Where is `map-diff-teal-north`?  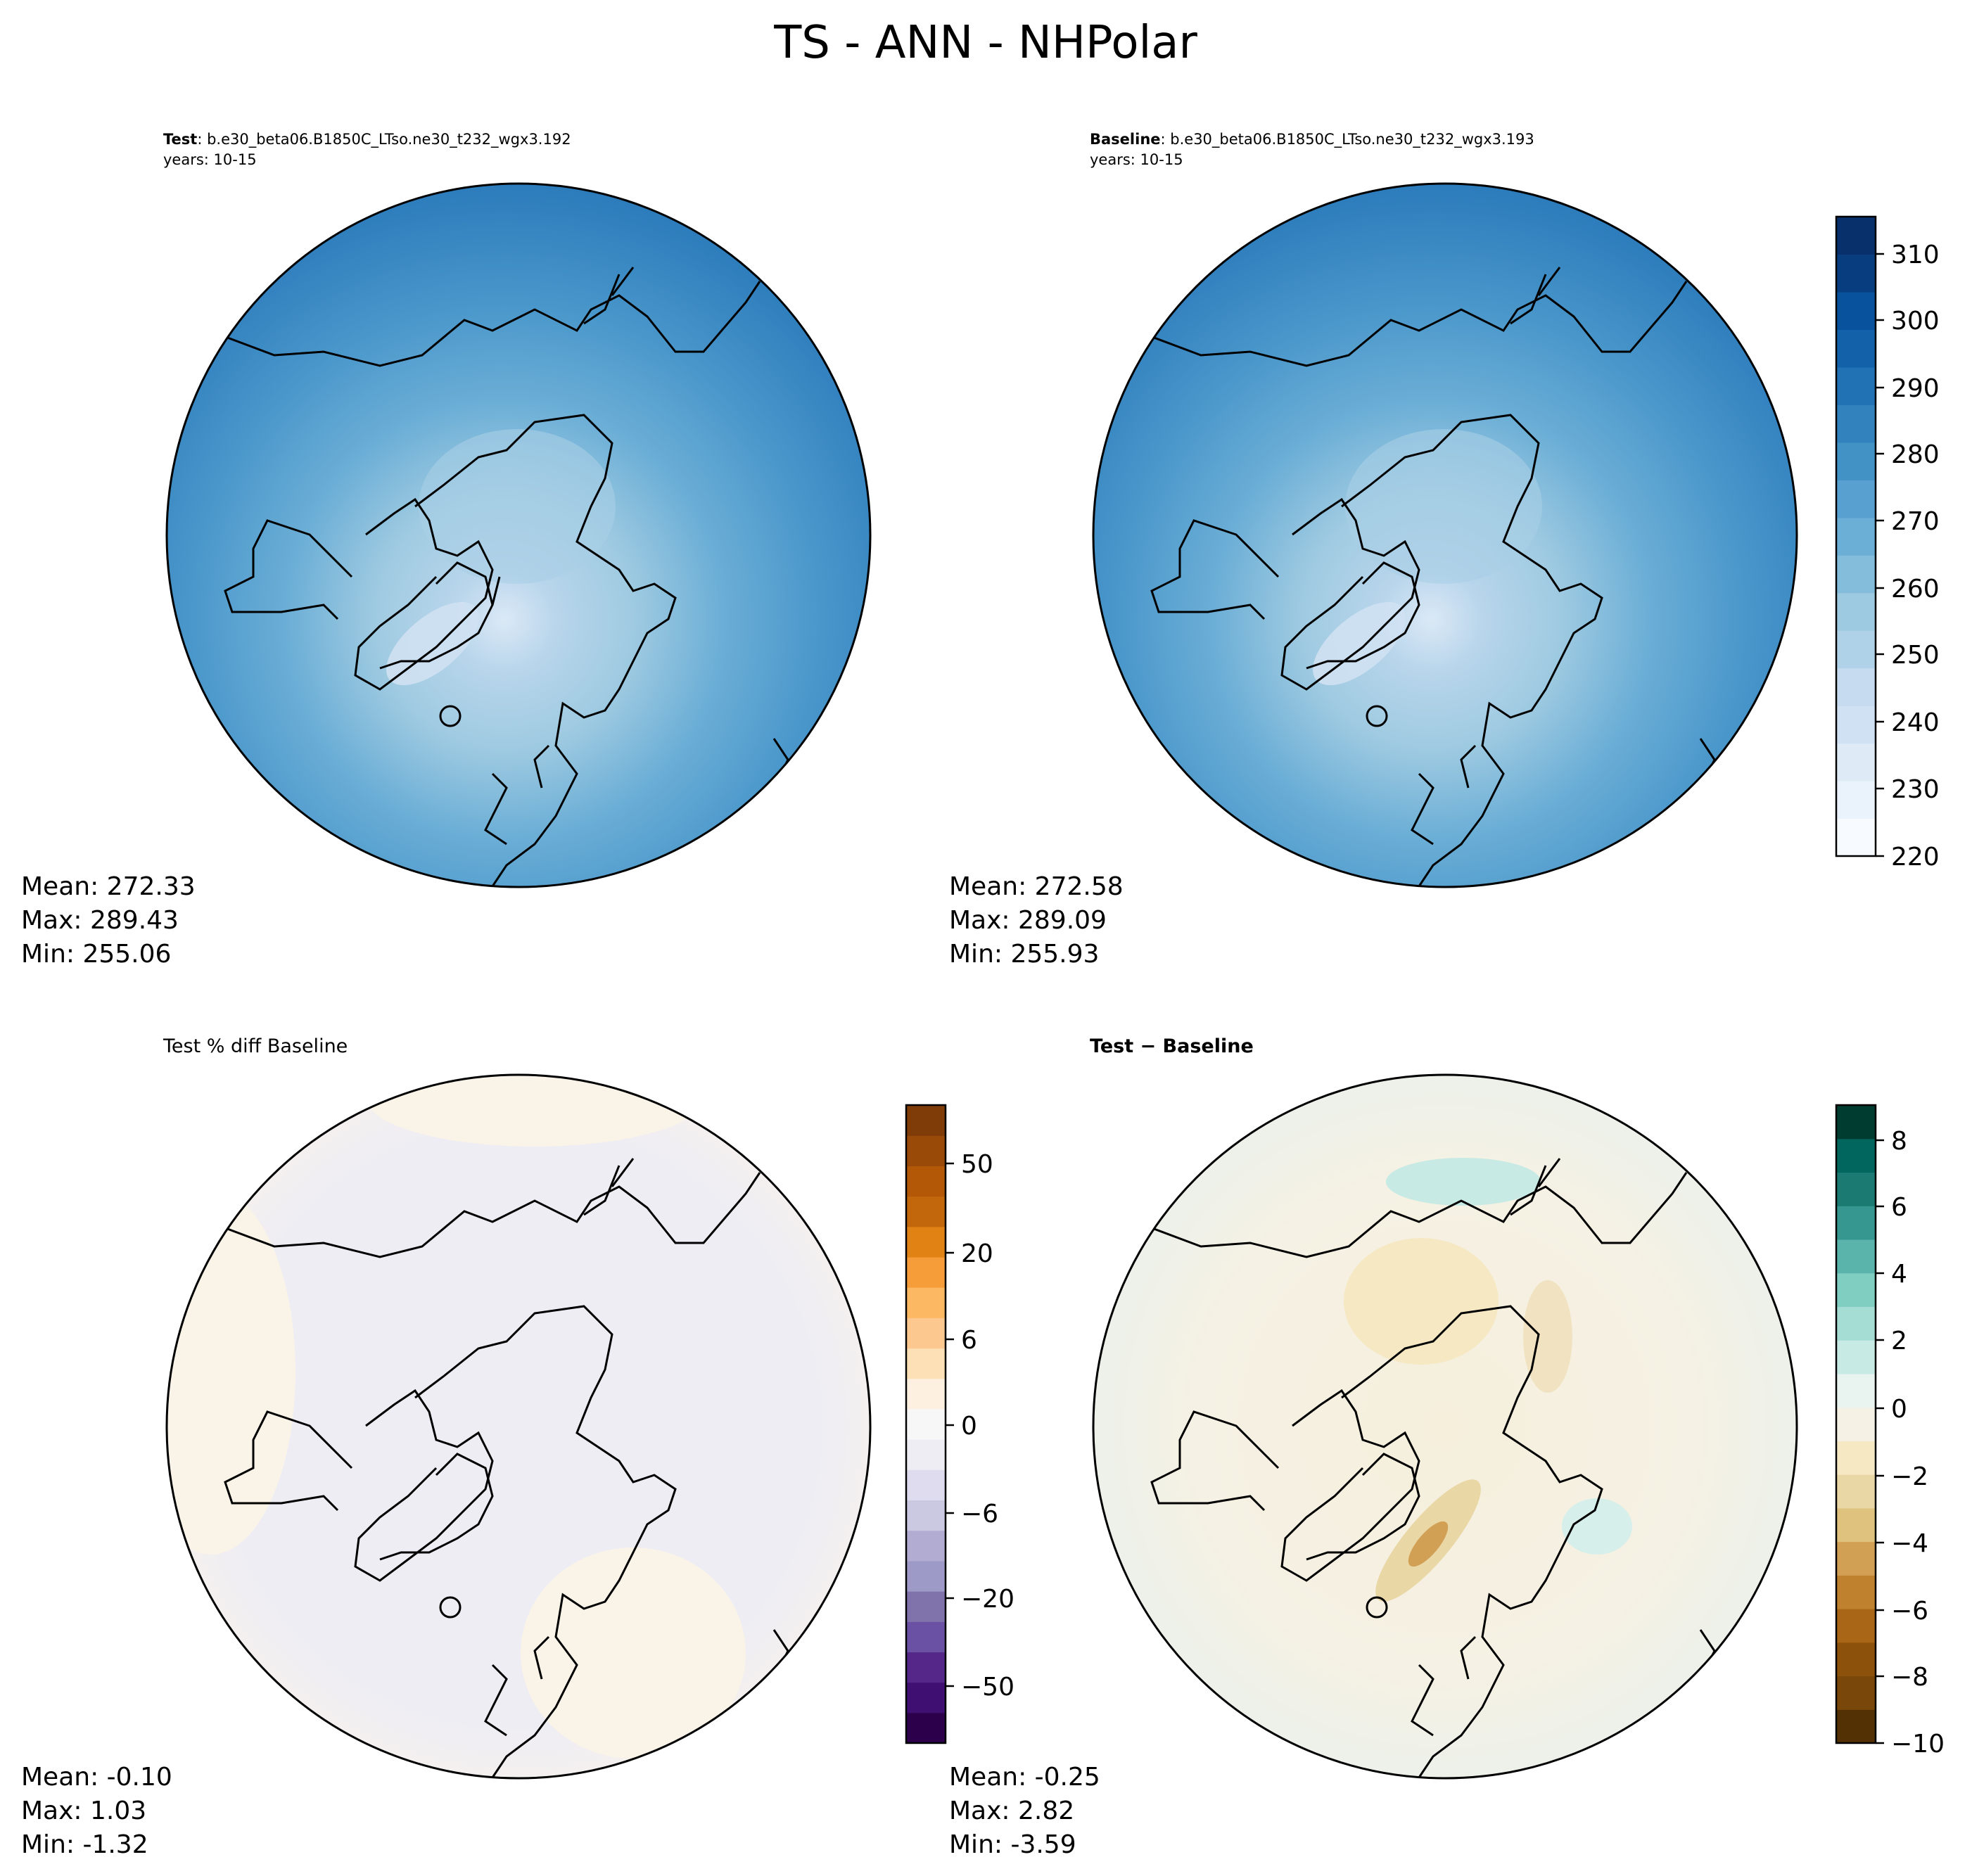
map-diff-teal-north is located at coordinates (1464, 1182).